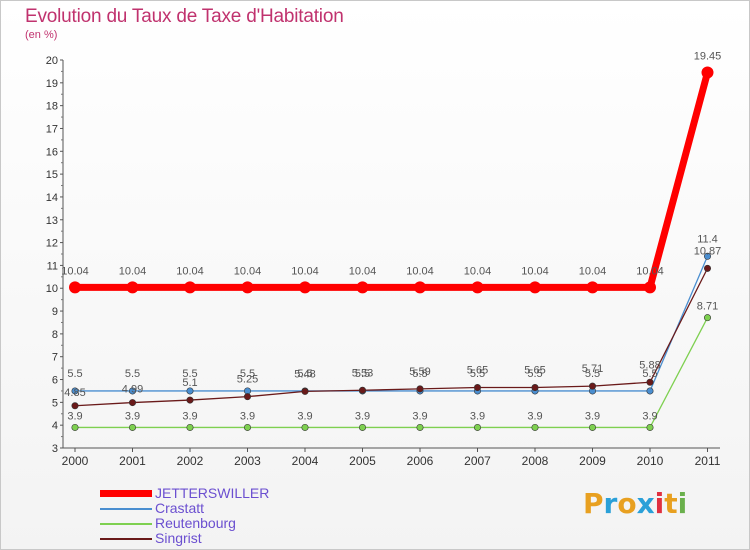 The width and height of the screenshot is (750, 550). I want to click on data-label: 5.59, so click(419, 372).